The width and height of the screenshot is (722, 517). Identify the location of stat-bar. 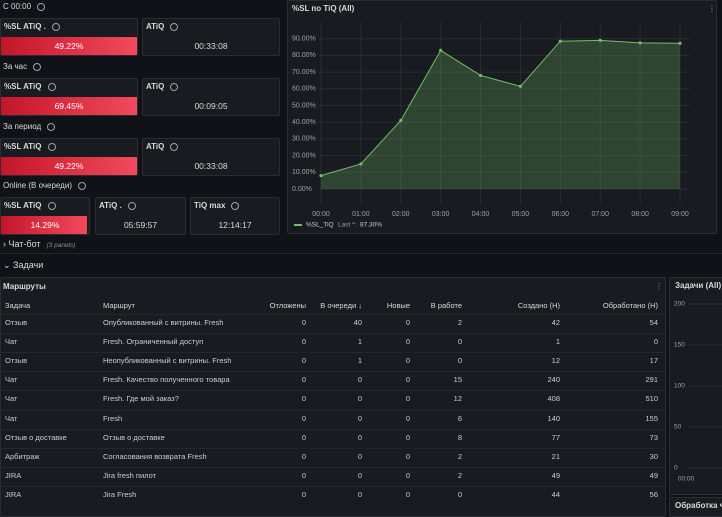
(69, 106).